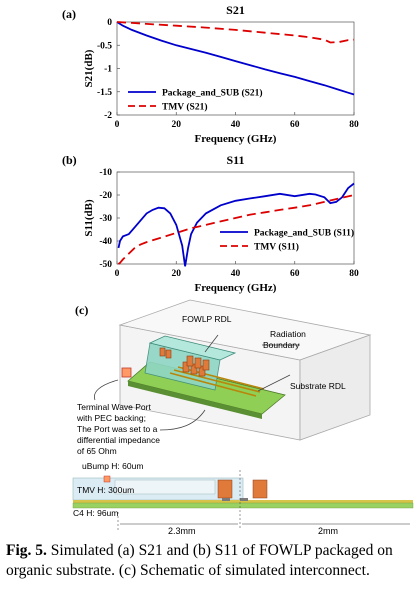 The width and height of the screenshot is (414, 591). What do you see at coordinates (243, 505) in the screenshot?
I see `substrate-section` at bounding box center [243, 505].